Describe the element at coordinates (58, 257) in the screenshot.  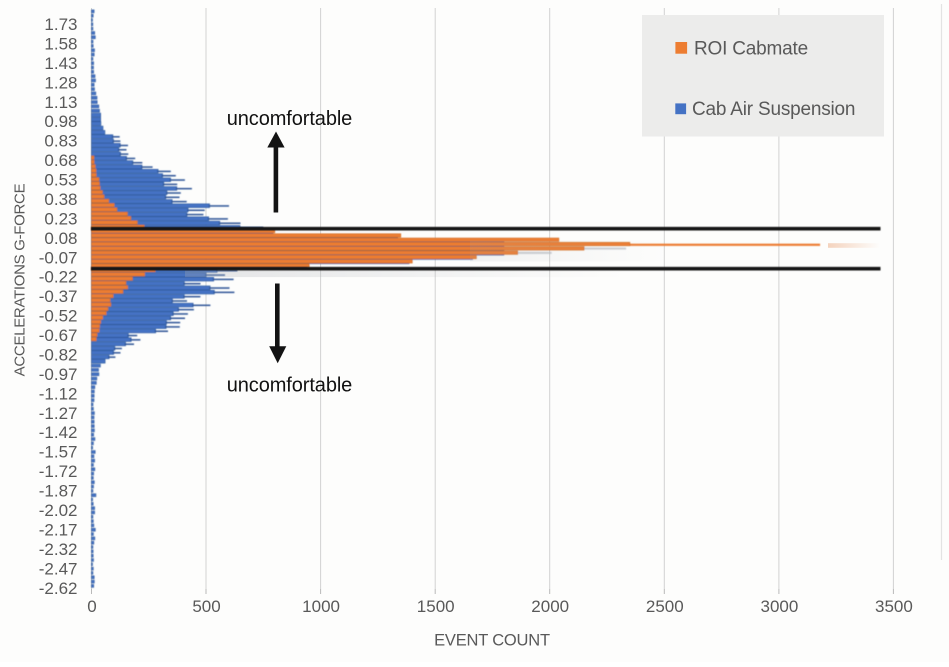
I see `svg-text: -0.07` at that location.